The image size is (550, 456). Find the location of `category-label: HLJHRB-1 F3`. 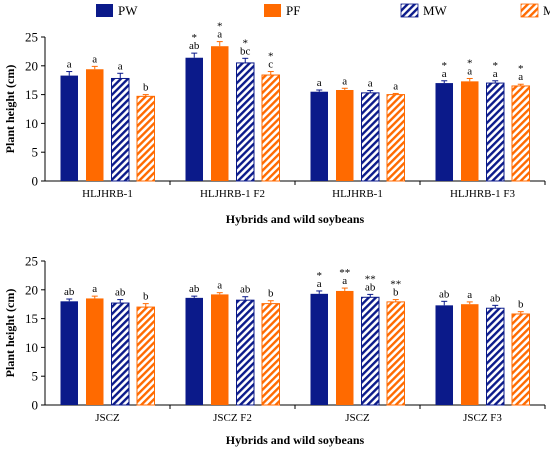

category-label: HLJHRB-1 F3 is located at coordinates (483, 194).